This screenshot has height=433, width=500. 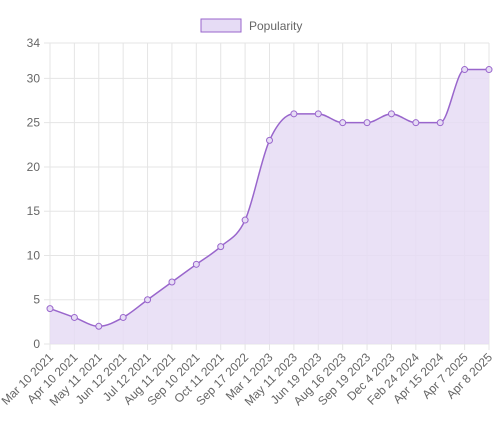 I want to click on y-tick-label-5: 25, so click(x=34, y=123).